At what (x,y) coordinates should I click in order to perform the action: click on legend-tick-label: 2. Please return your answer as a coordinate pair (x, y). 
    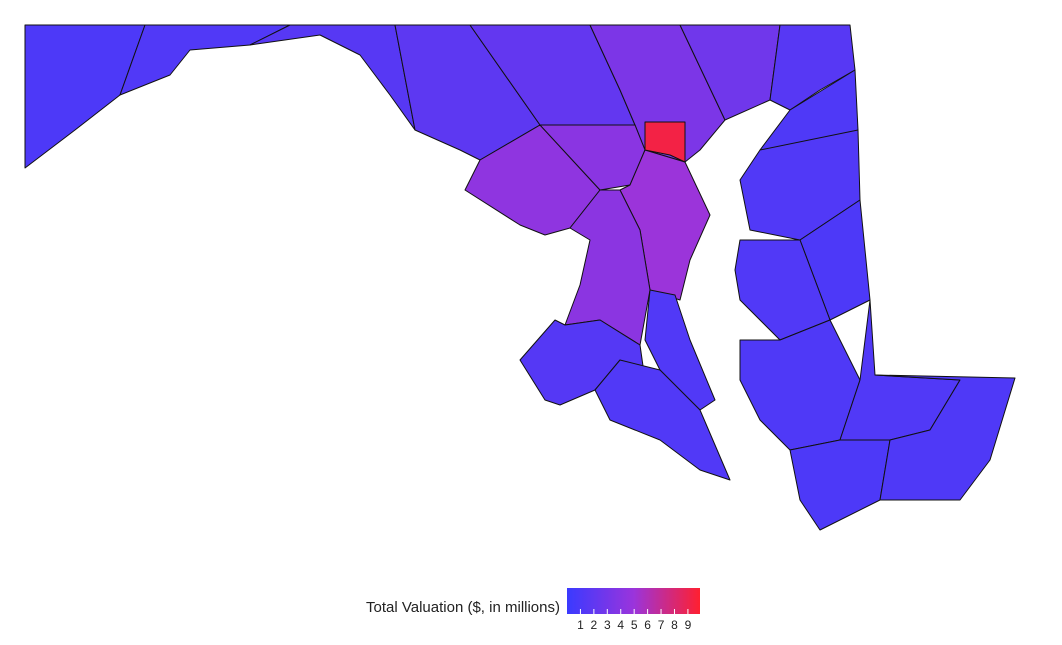
    Looking at the image, I should click on (594, 625).